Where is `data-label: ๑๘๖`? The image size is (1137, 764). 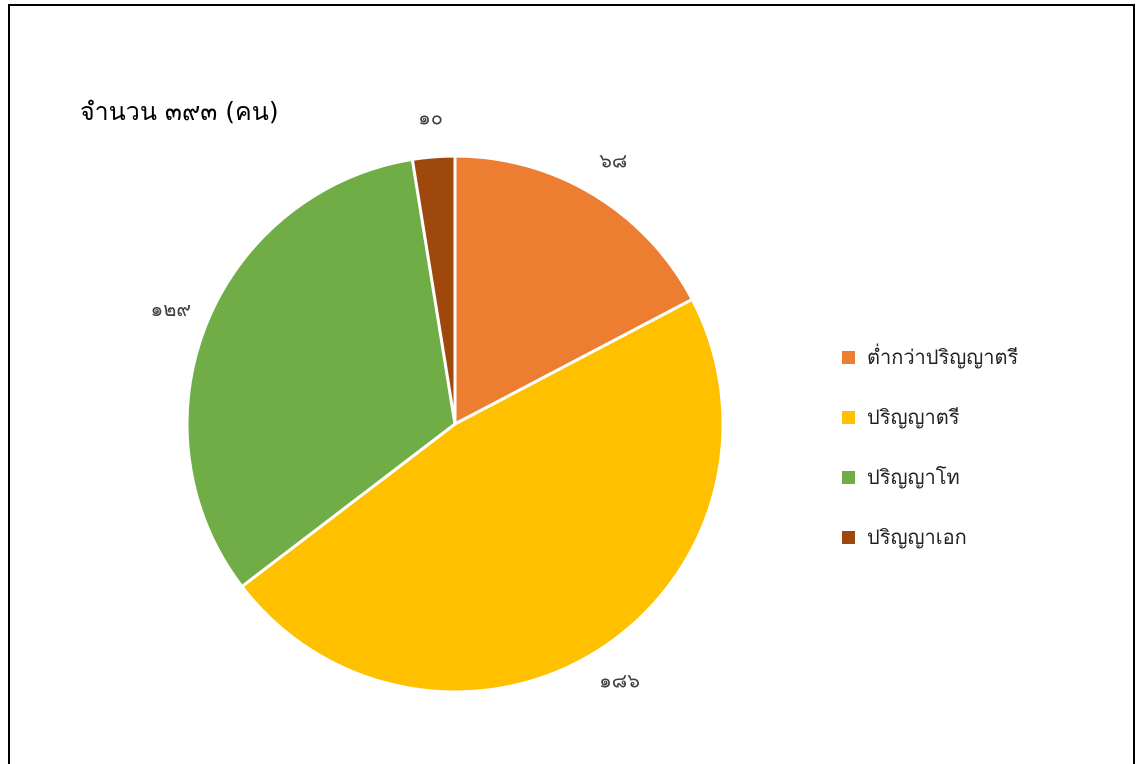 data-label: ๑๘๖ is located at coordinates (619, 681).